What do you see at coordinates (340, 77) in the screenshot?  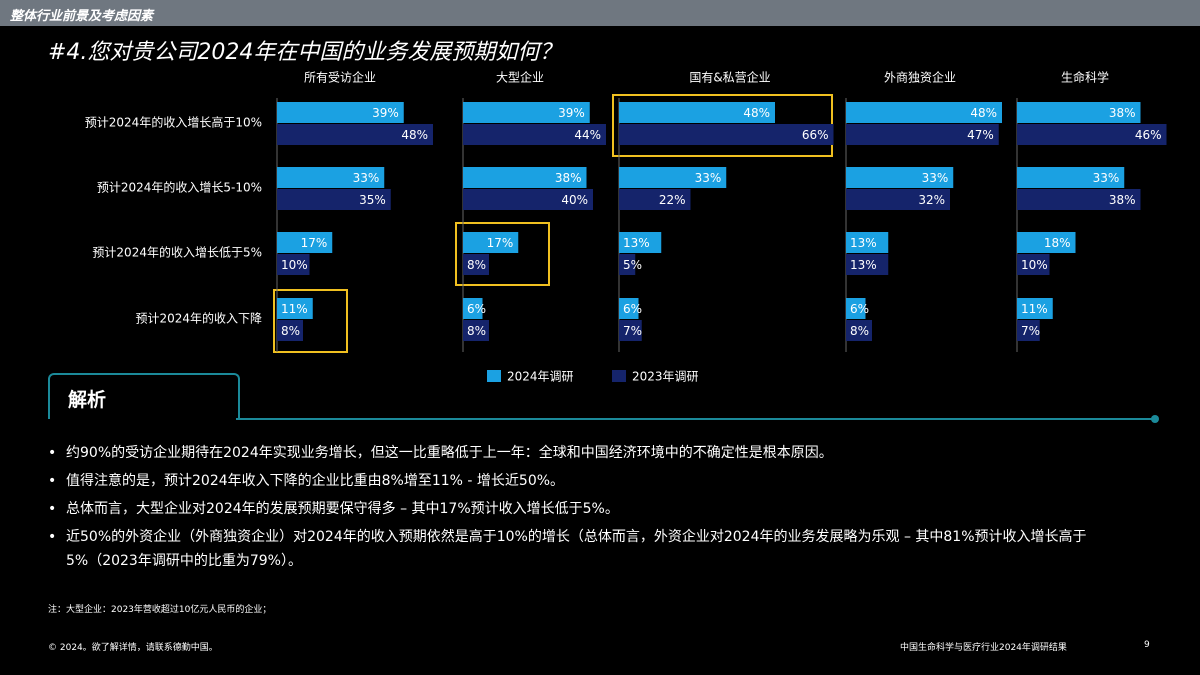 I see `panel-title: 所有受访企业` at bounding box center [340, 77].